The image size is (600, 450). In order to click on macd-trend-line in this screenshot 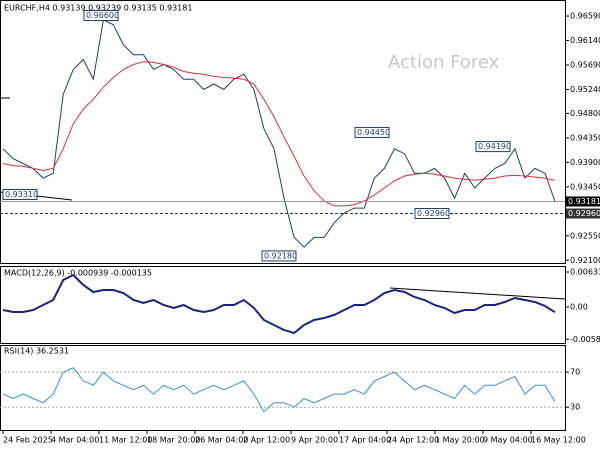, I will do `click(477, 293)`.